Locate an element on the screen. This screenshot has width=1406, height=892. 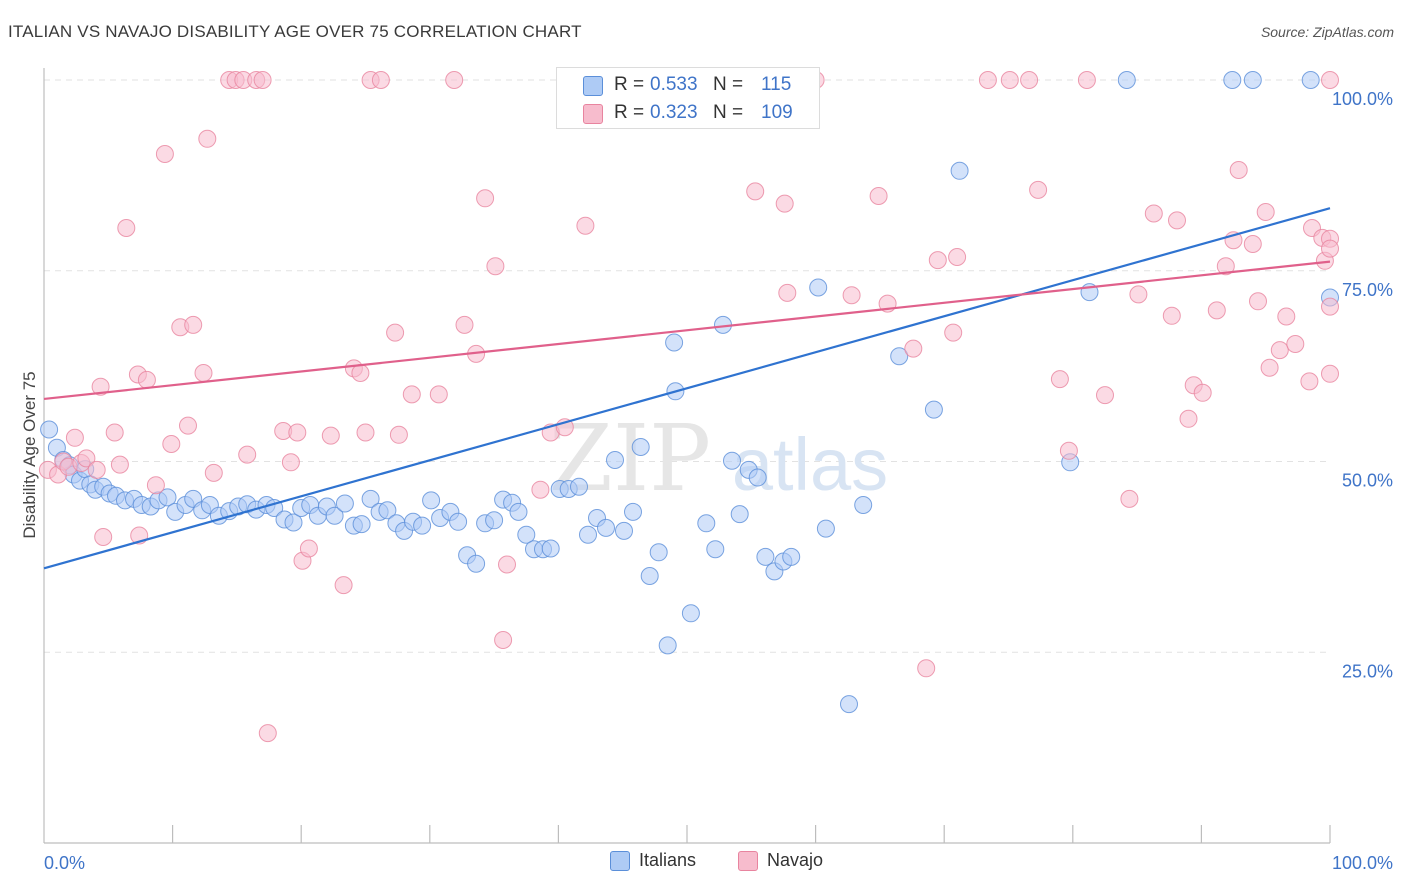
n-value: 109 is located at coordinates (777, 112).